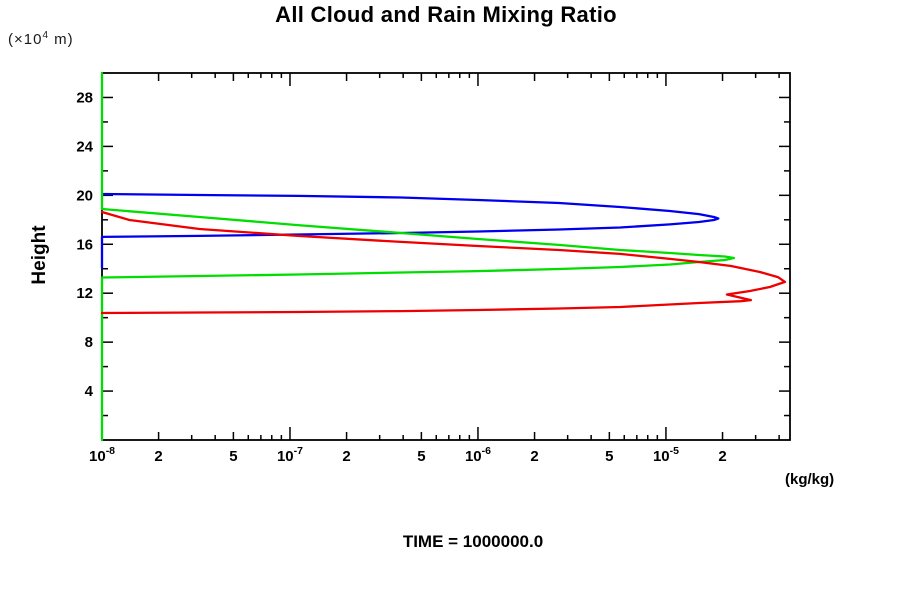  What do you see at coordinates (473, 541) in the screenshot?
I see `time-label: TIME = 1000000.0` at bounding box center [473, 541].